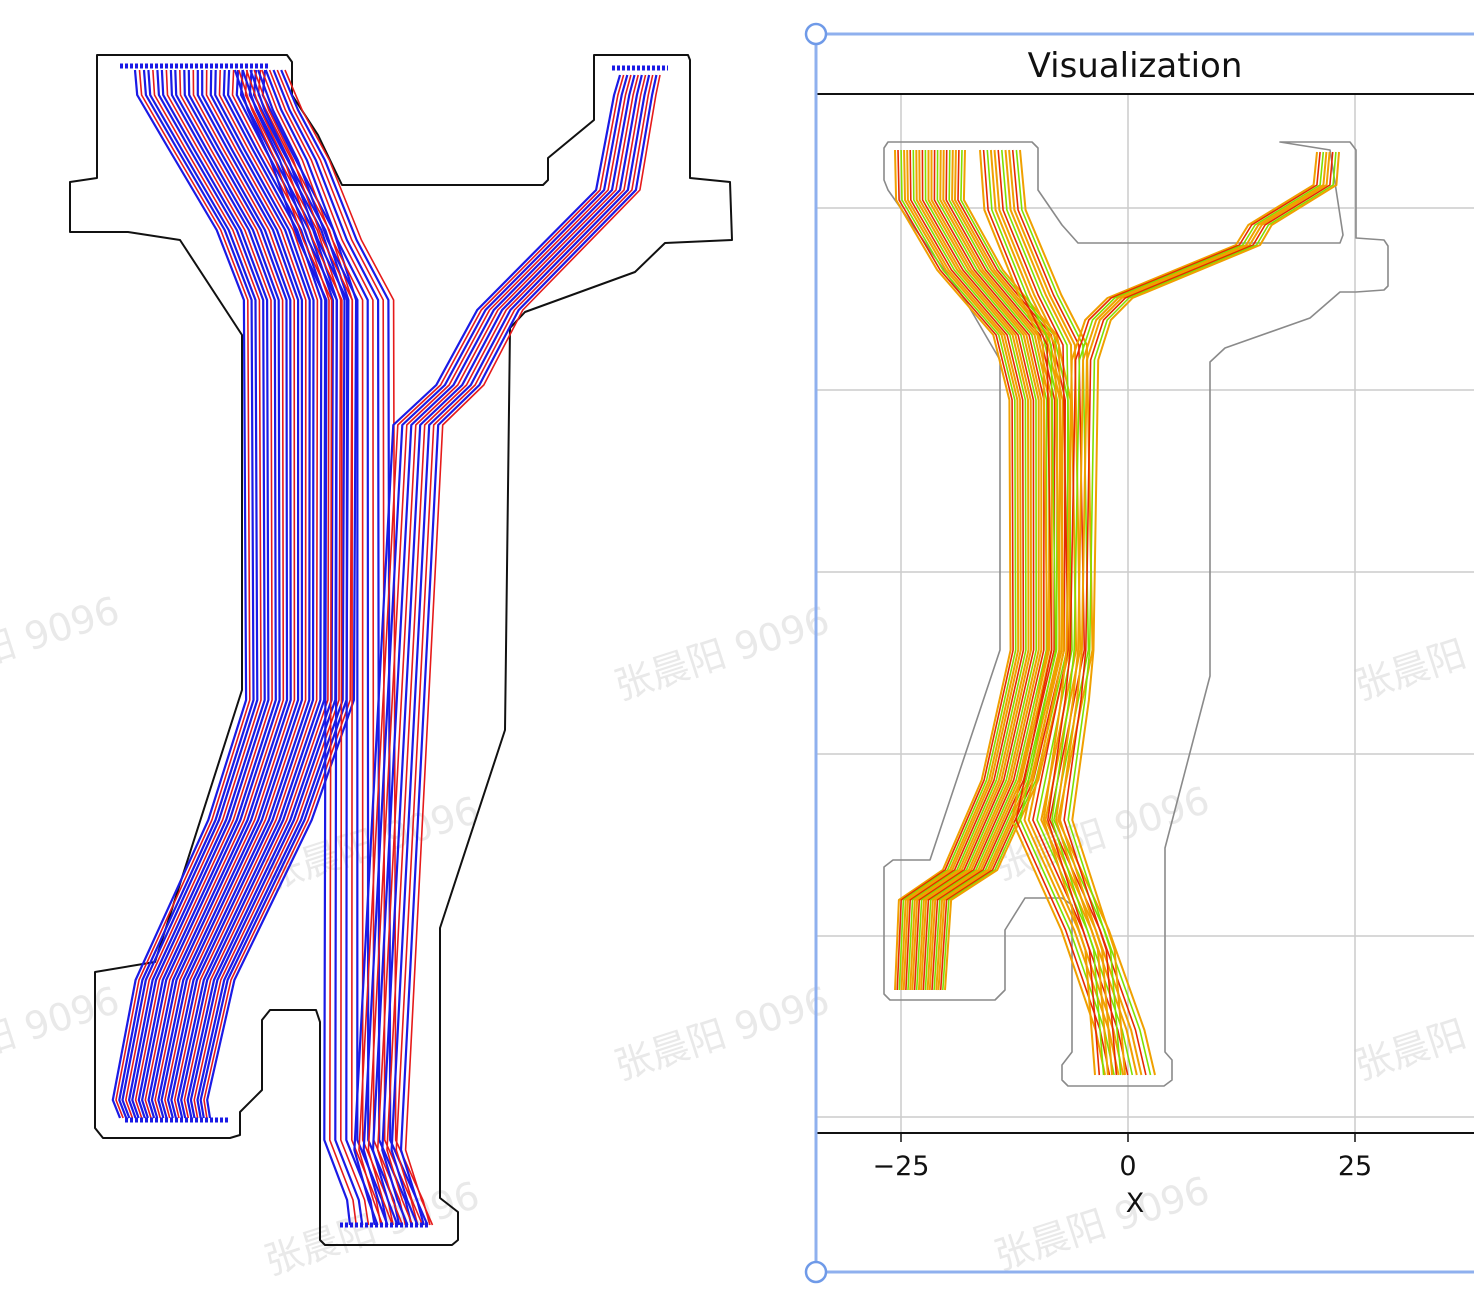 The height and width of the screenshot is (1306, 1474). What do you see at coordinates (816, 1272) in the screenshot?
I see `resize-handle-bottom-left` at bounding box center [816, 1272].